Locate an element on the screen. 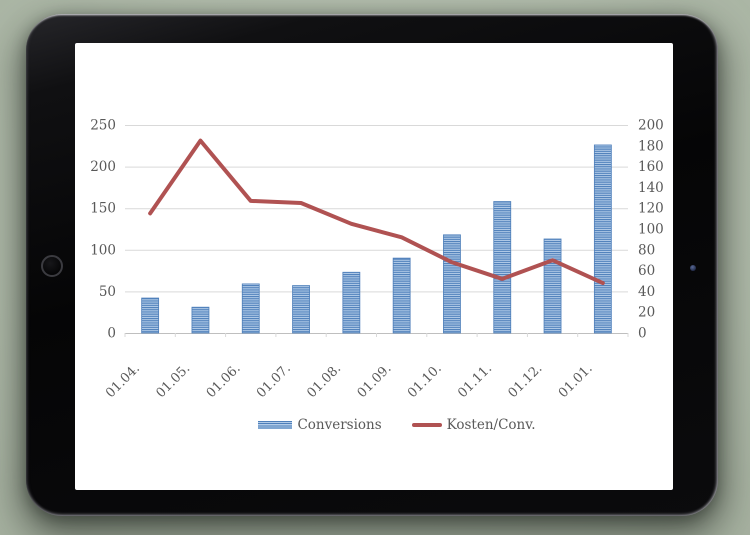 This screenshot has width=750, height=535. x-axis-tick-label: 01.05. is located at coordinates (173, 381).